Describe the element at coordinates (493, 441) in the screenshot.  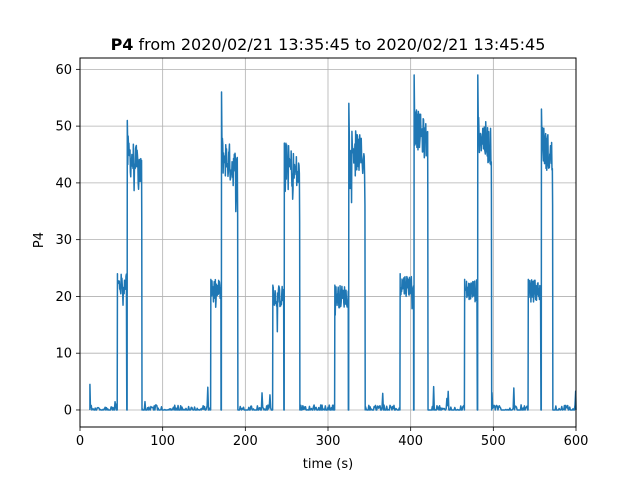
I see `x-tick-label: 500` at that location.